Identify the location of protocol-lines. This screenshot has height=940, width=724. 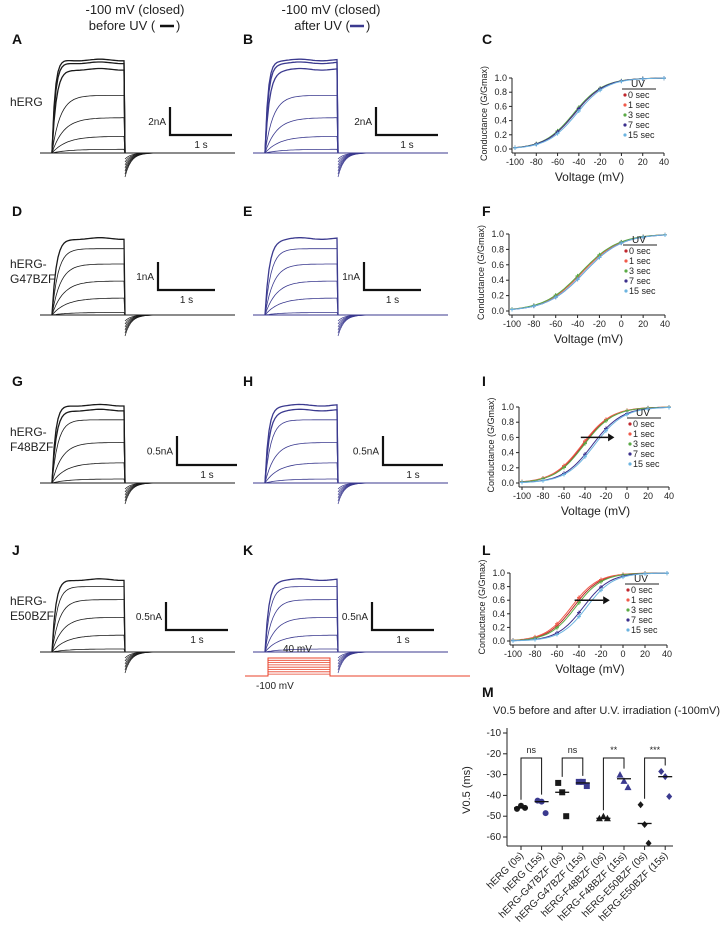
(357, 667).